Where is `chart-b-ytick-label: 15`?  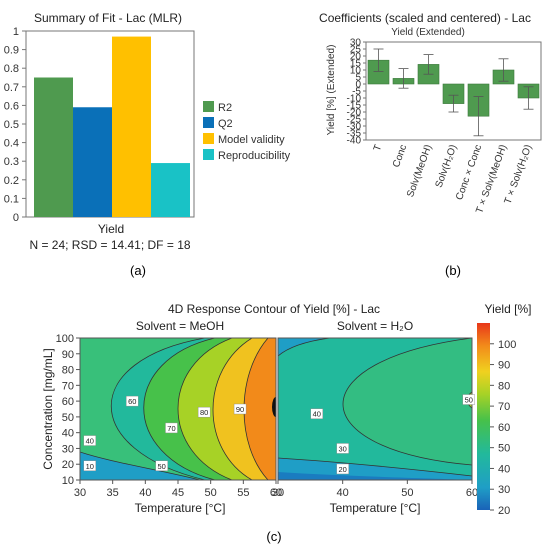
chart-b-ytick-label: 15 is located at coordinates (356, 64).